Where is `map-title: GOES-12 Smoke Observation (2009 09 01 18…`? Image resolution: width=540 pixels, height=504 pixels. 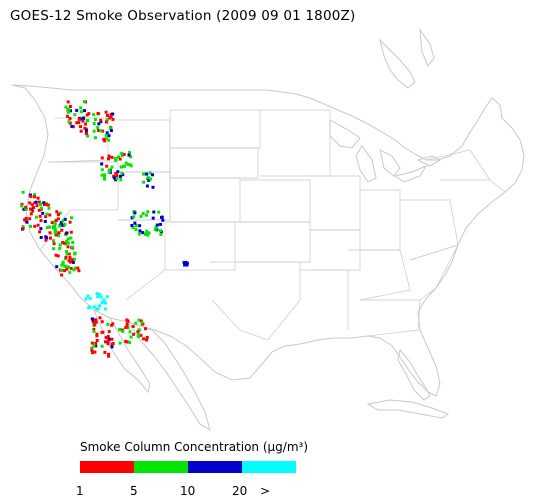 map-title: GOES-12 Smoke Observation (2009 09 01 18… is located at coordinates (183, 16).